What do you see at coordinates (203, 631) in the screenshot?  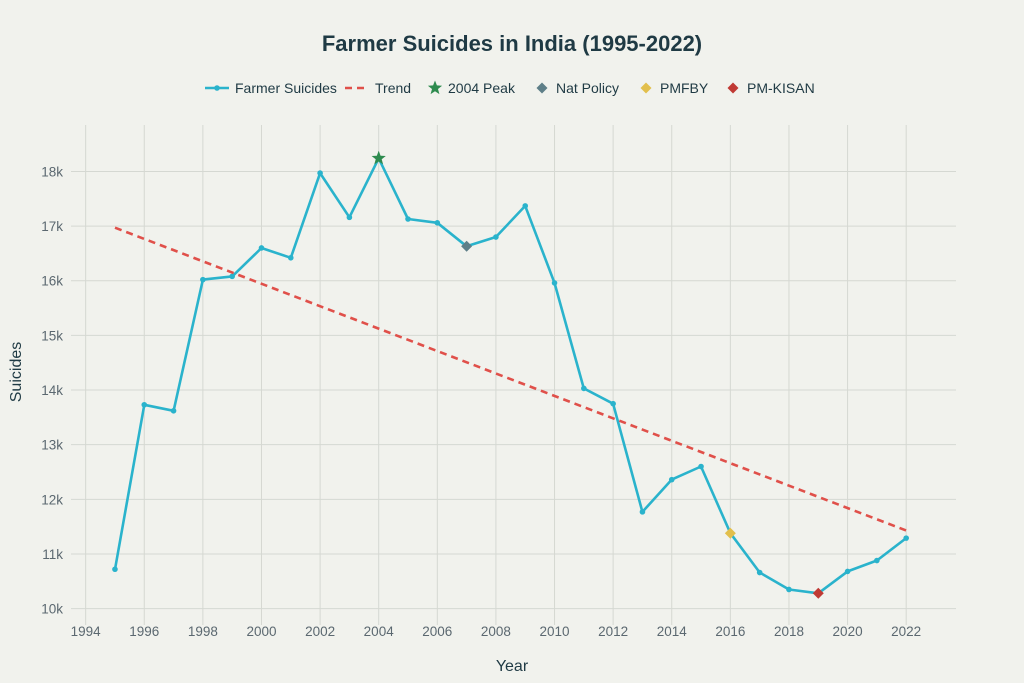 I see `x-tick-label: 1998` at bounding box center [203, 631].